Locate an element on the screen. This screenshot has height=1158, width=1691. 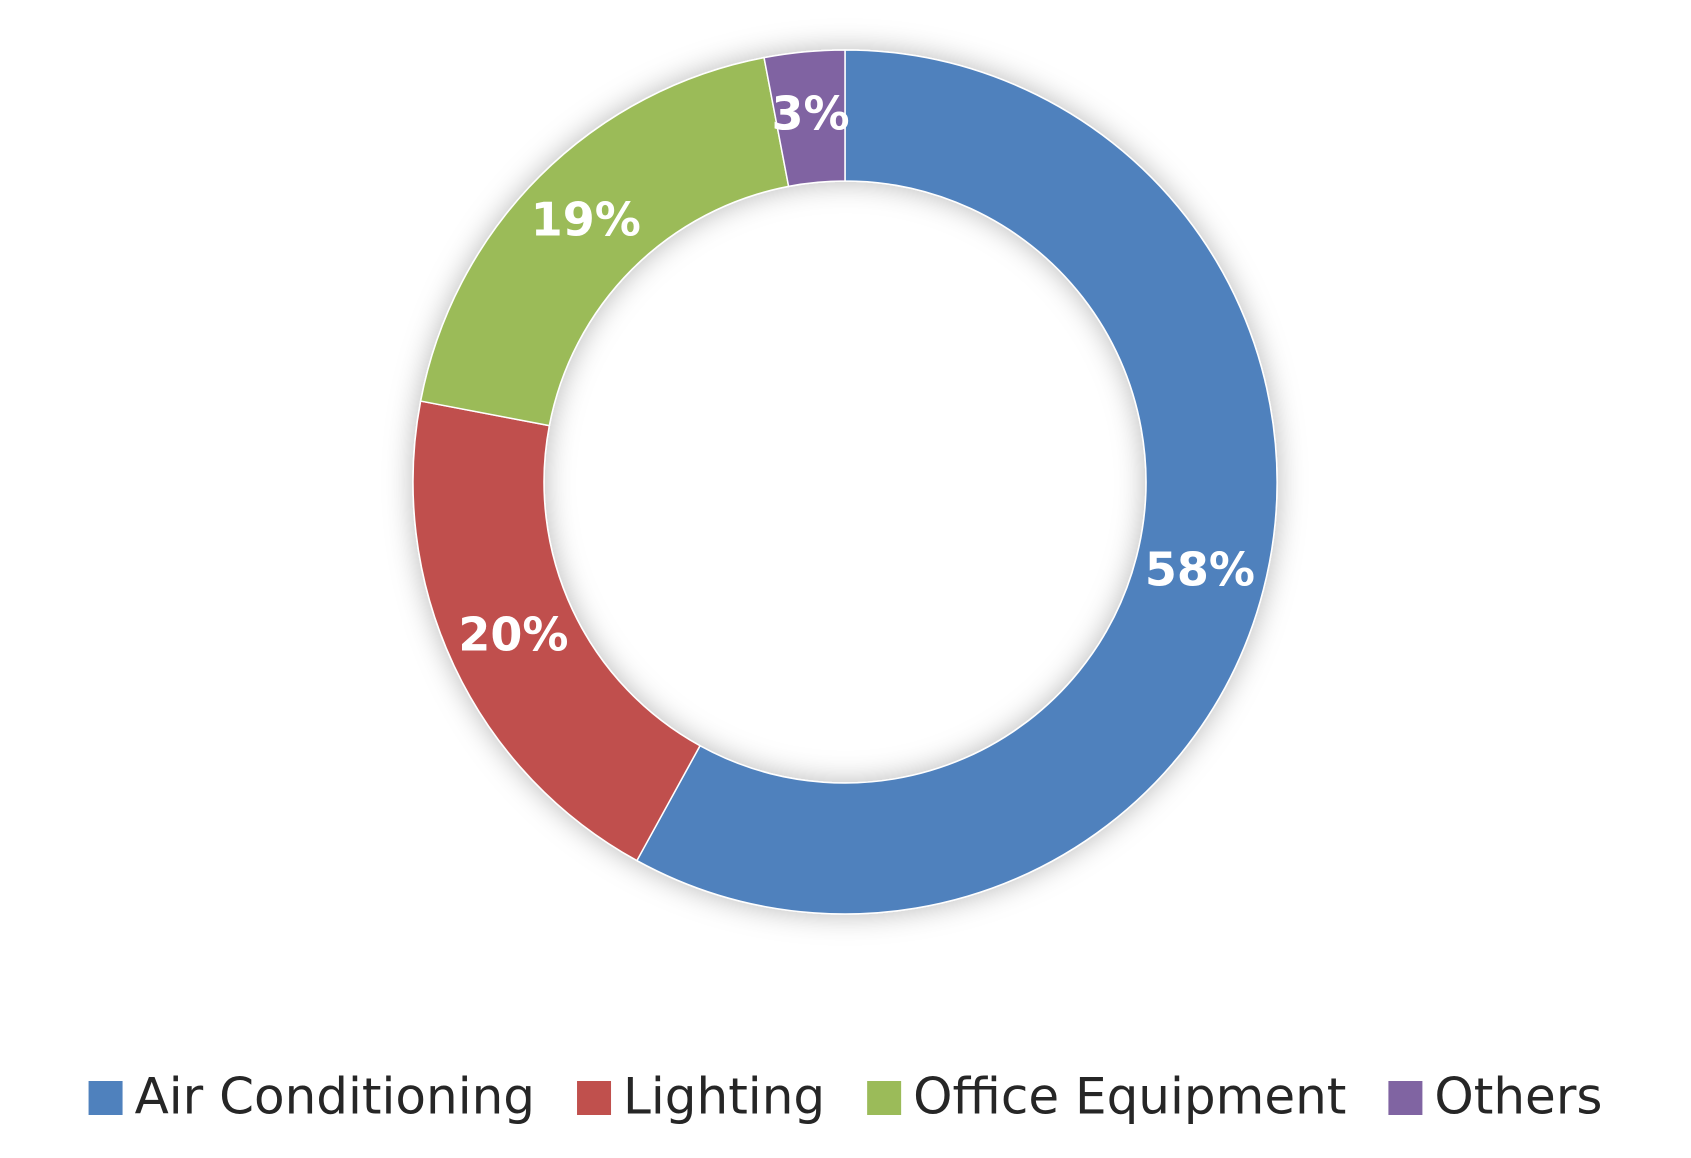
legend-text: Air Conditioning is located at coordinates (335, 1097).